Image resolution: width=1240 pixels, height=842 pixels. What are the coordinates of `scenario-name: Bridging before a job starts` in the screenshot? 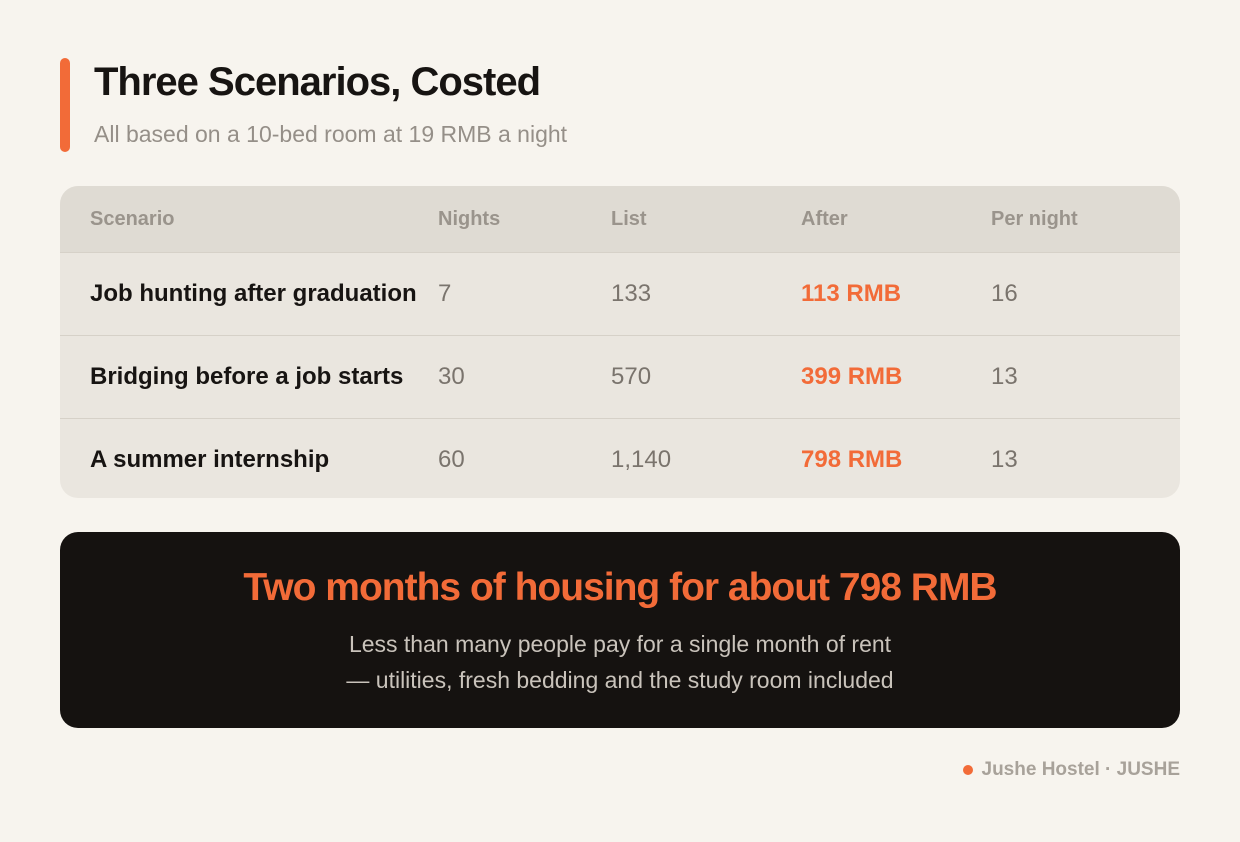 It's located at (247, 376).